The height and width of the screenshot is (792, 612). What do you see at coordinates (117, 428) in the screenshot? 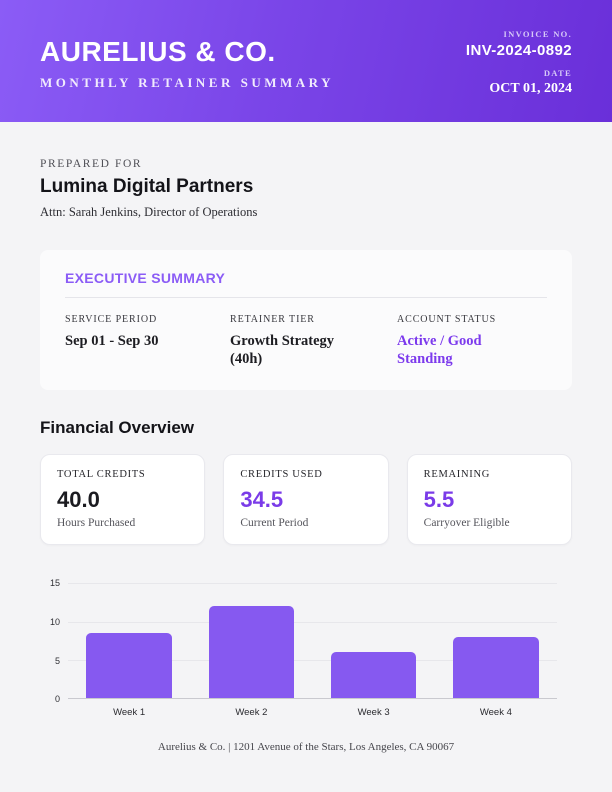
I see `financial-overview-title: Financial Overview` at bounding box center [117, 428].